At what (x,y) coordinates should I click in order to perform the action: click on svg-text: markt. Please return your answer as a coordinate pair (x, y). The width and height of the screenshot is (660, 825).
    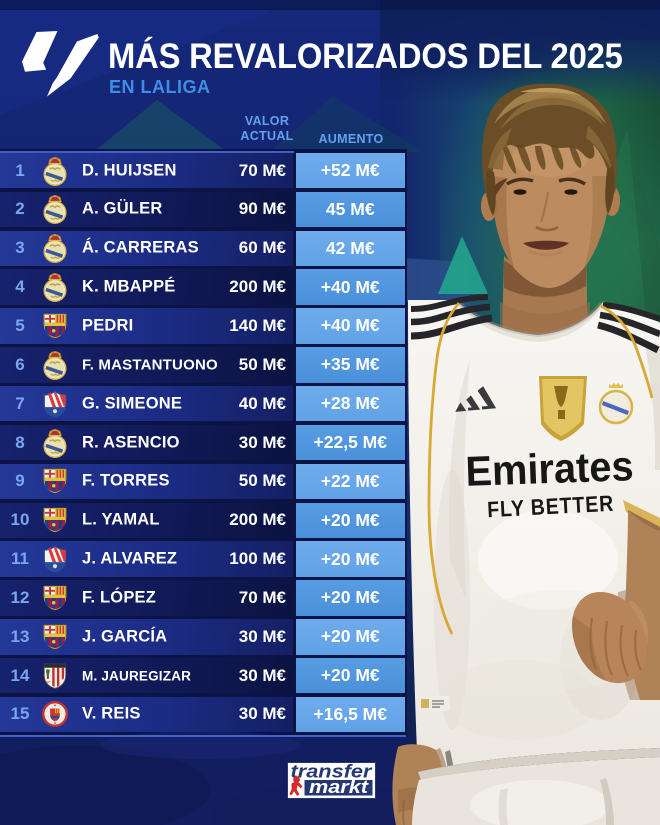
    Looking at the image, I should click on (339, 786).